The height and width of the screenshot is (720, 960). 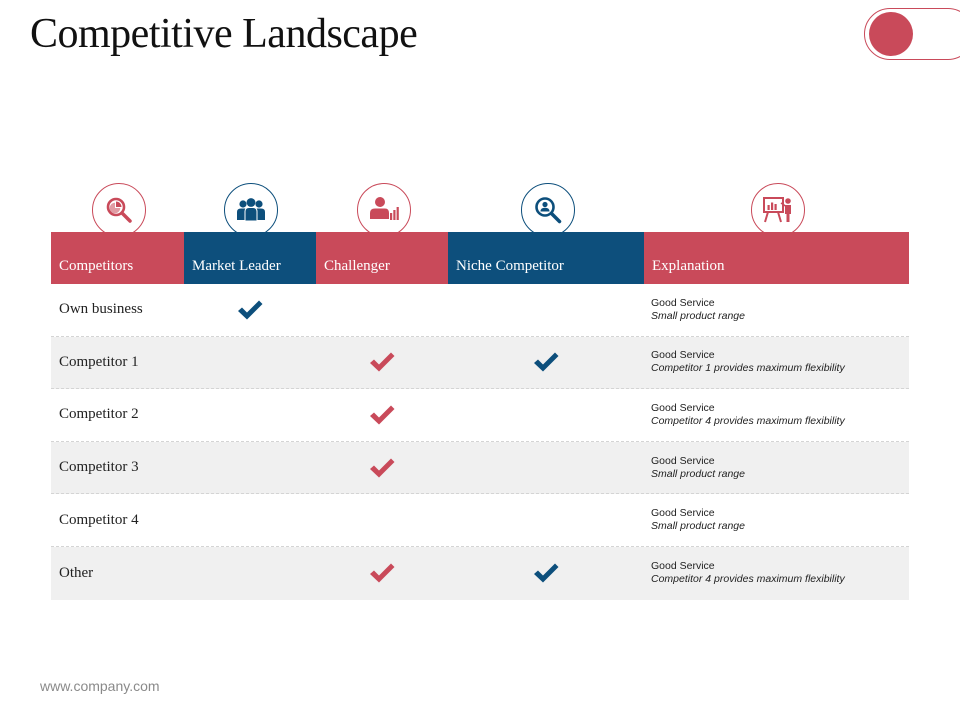 I want to click on column-header-competitors: Competitors, so click(x=117, y=258).